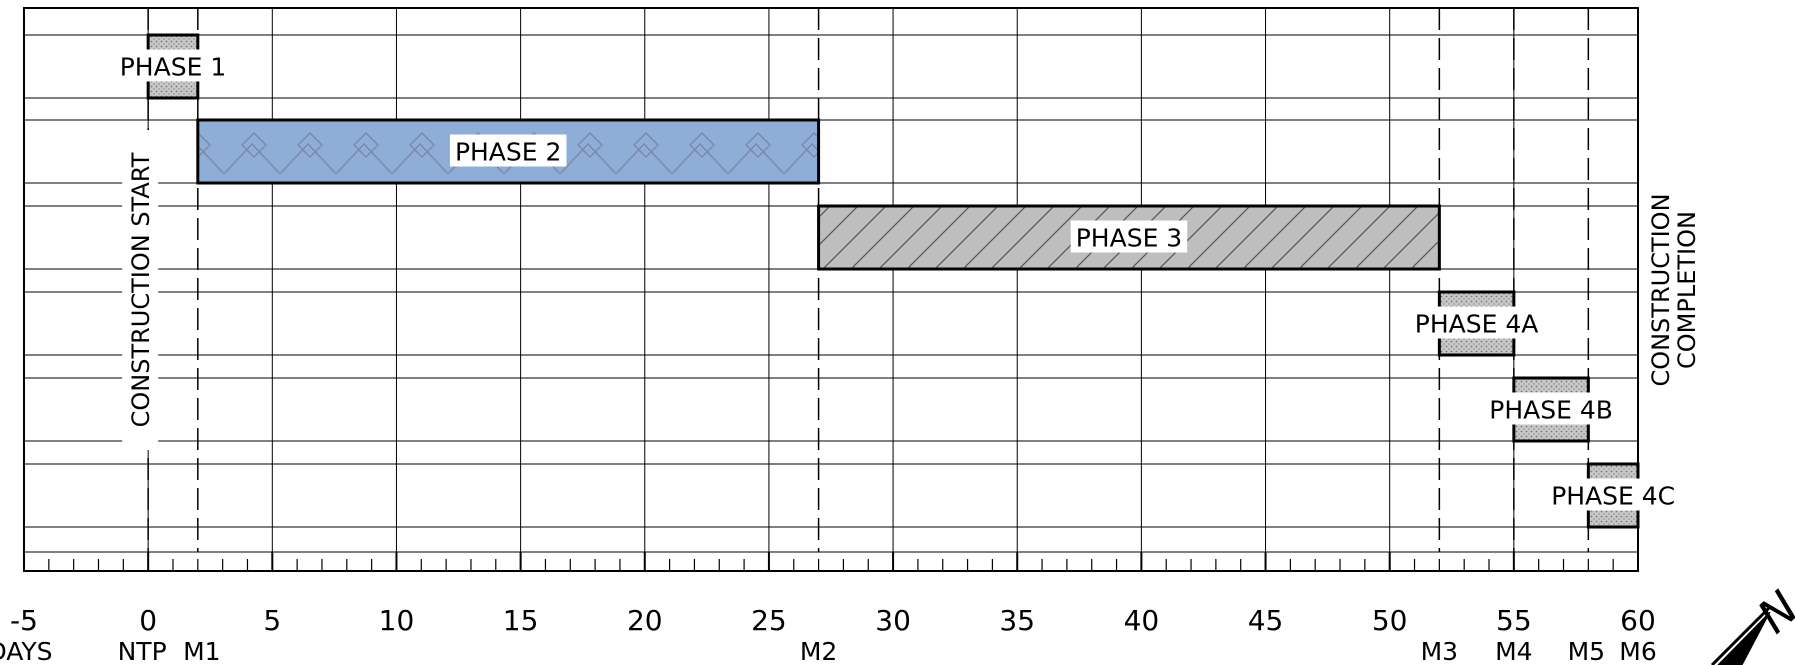 The width and height of the screenshot is (1795, 665). I want to click on x-tick-label: 25, so click(769, 620).